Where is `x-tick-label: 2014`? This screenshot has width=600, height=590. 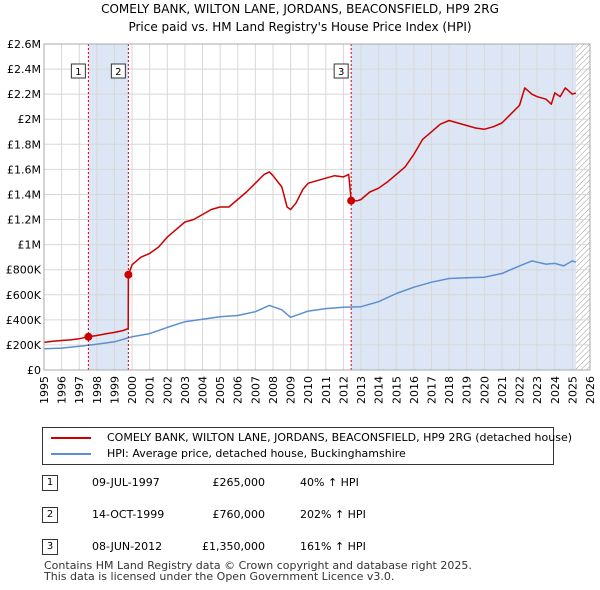
x-tick-label: 2014 is located at coordinates (379, 390).